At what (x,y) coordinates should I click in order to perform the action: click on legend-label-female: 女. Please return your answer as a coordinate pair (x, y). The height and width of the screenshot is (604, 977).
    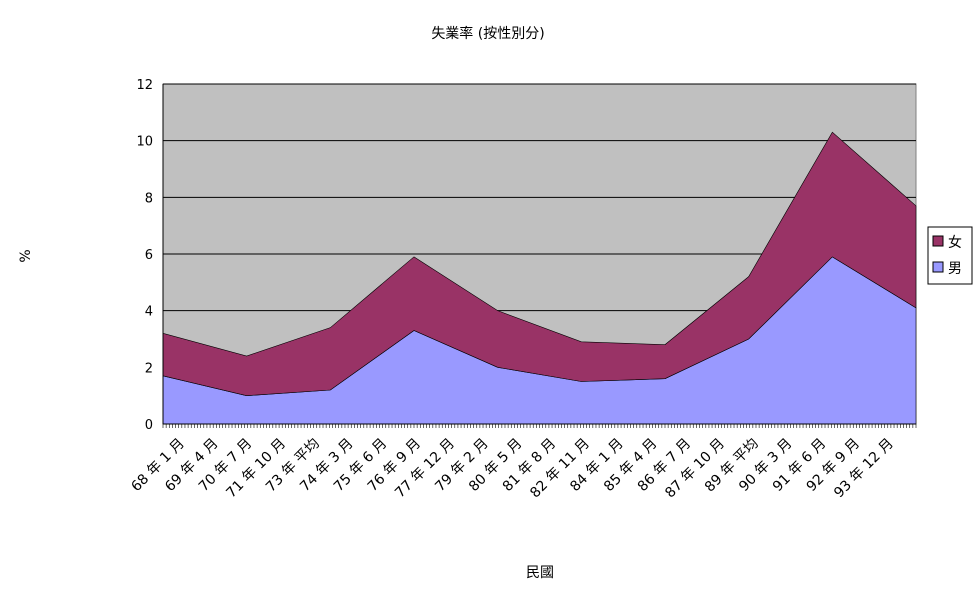
    Looking at the image, I should click on (955, 242).